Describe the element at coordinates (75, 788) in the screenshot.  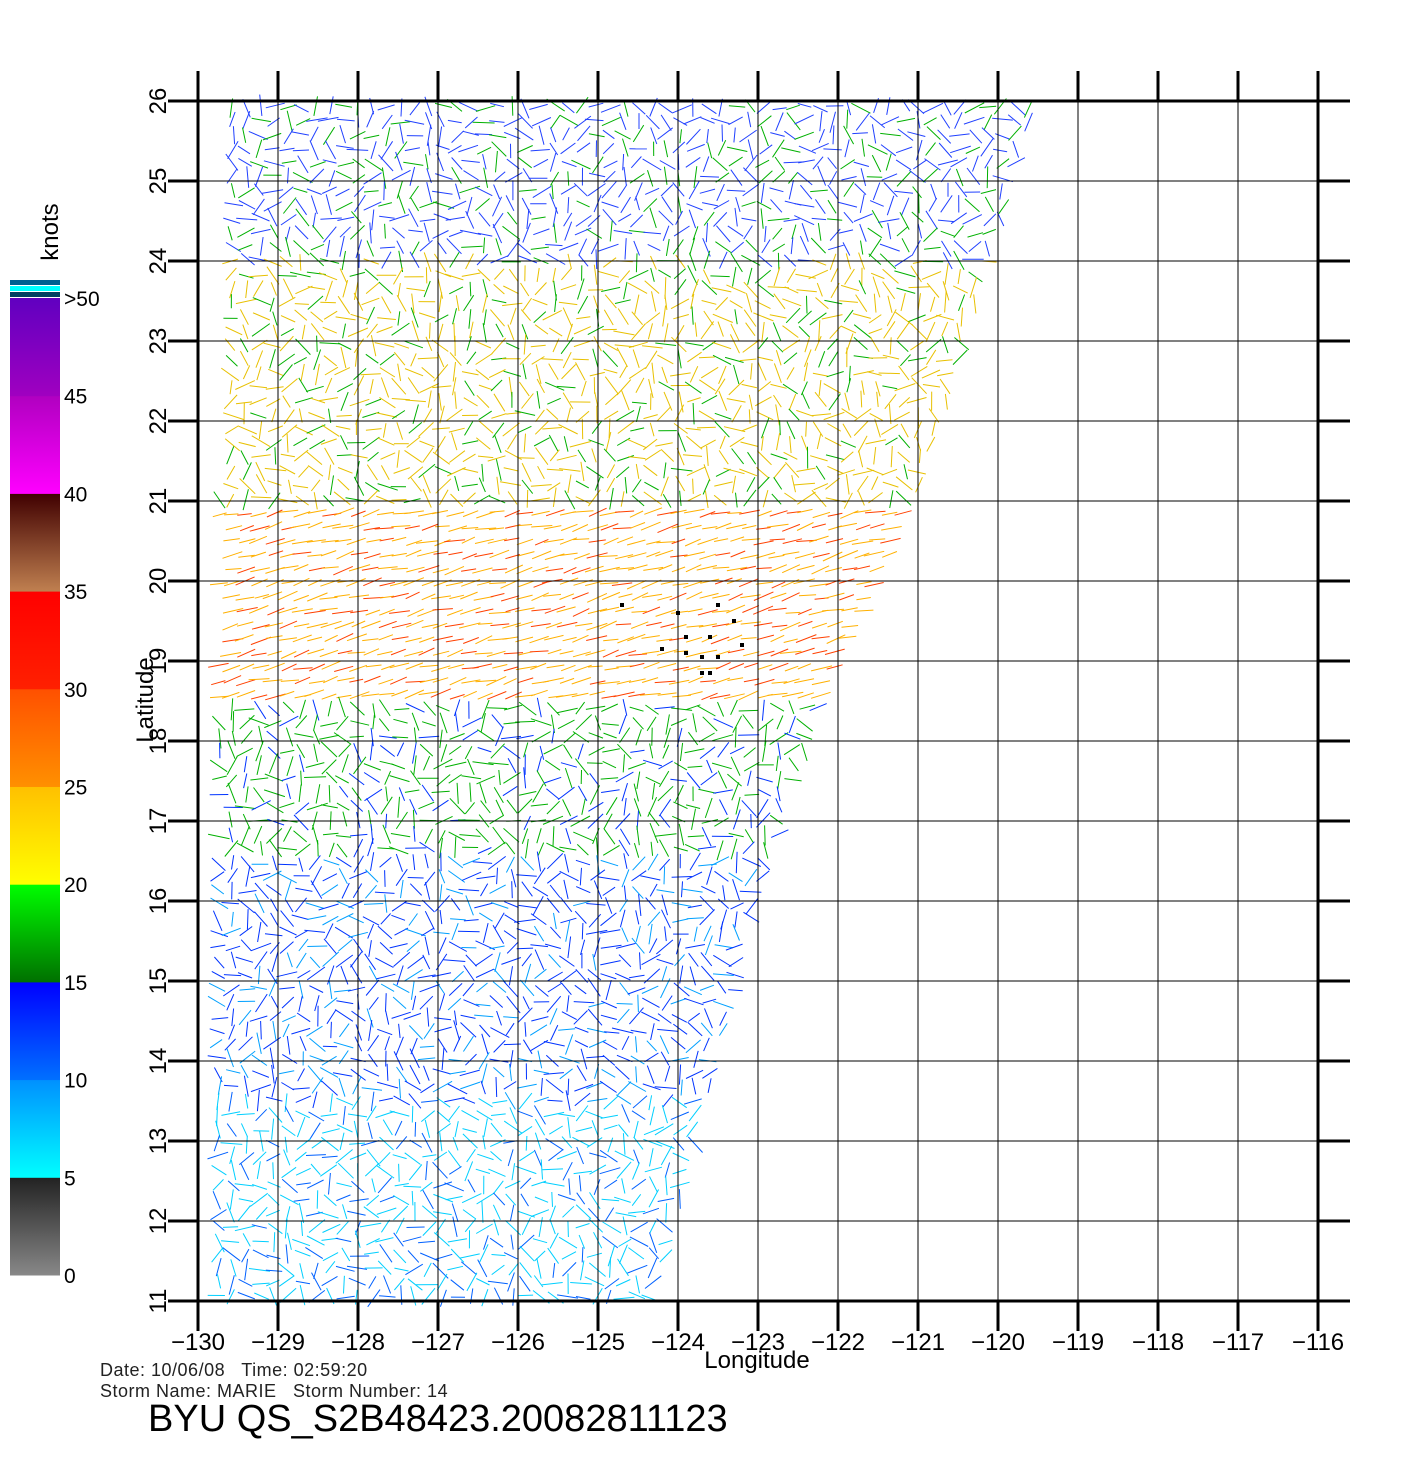
I see `colorbar-label: 25` at that location.